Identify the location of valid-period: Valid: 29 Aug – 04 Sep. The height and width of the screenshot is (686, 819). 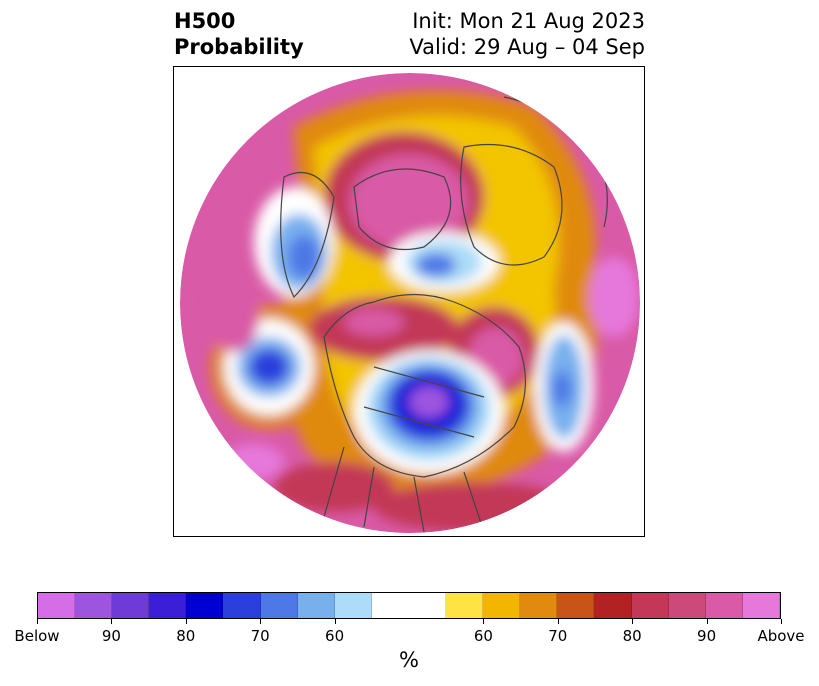
(527, 47).